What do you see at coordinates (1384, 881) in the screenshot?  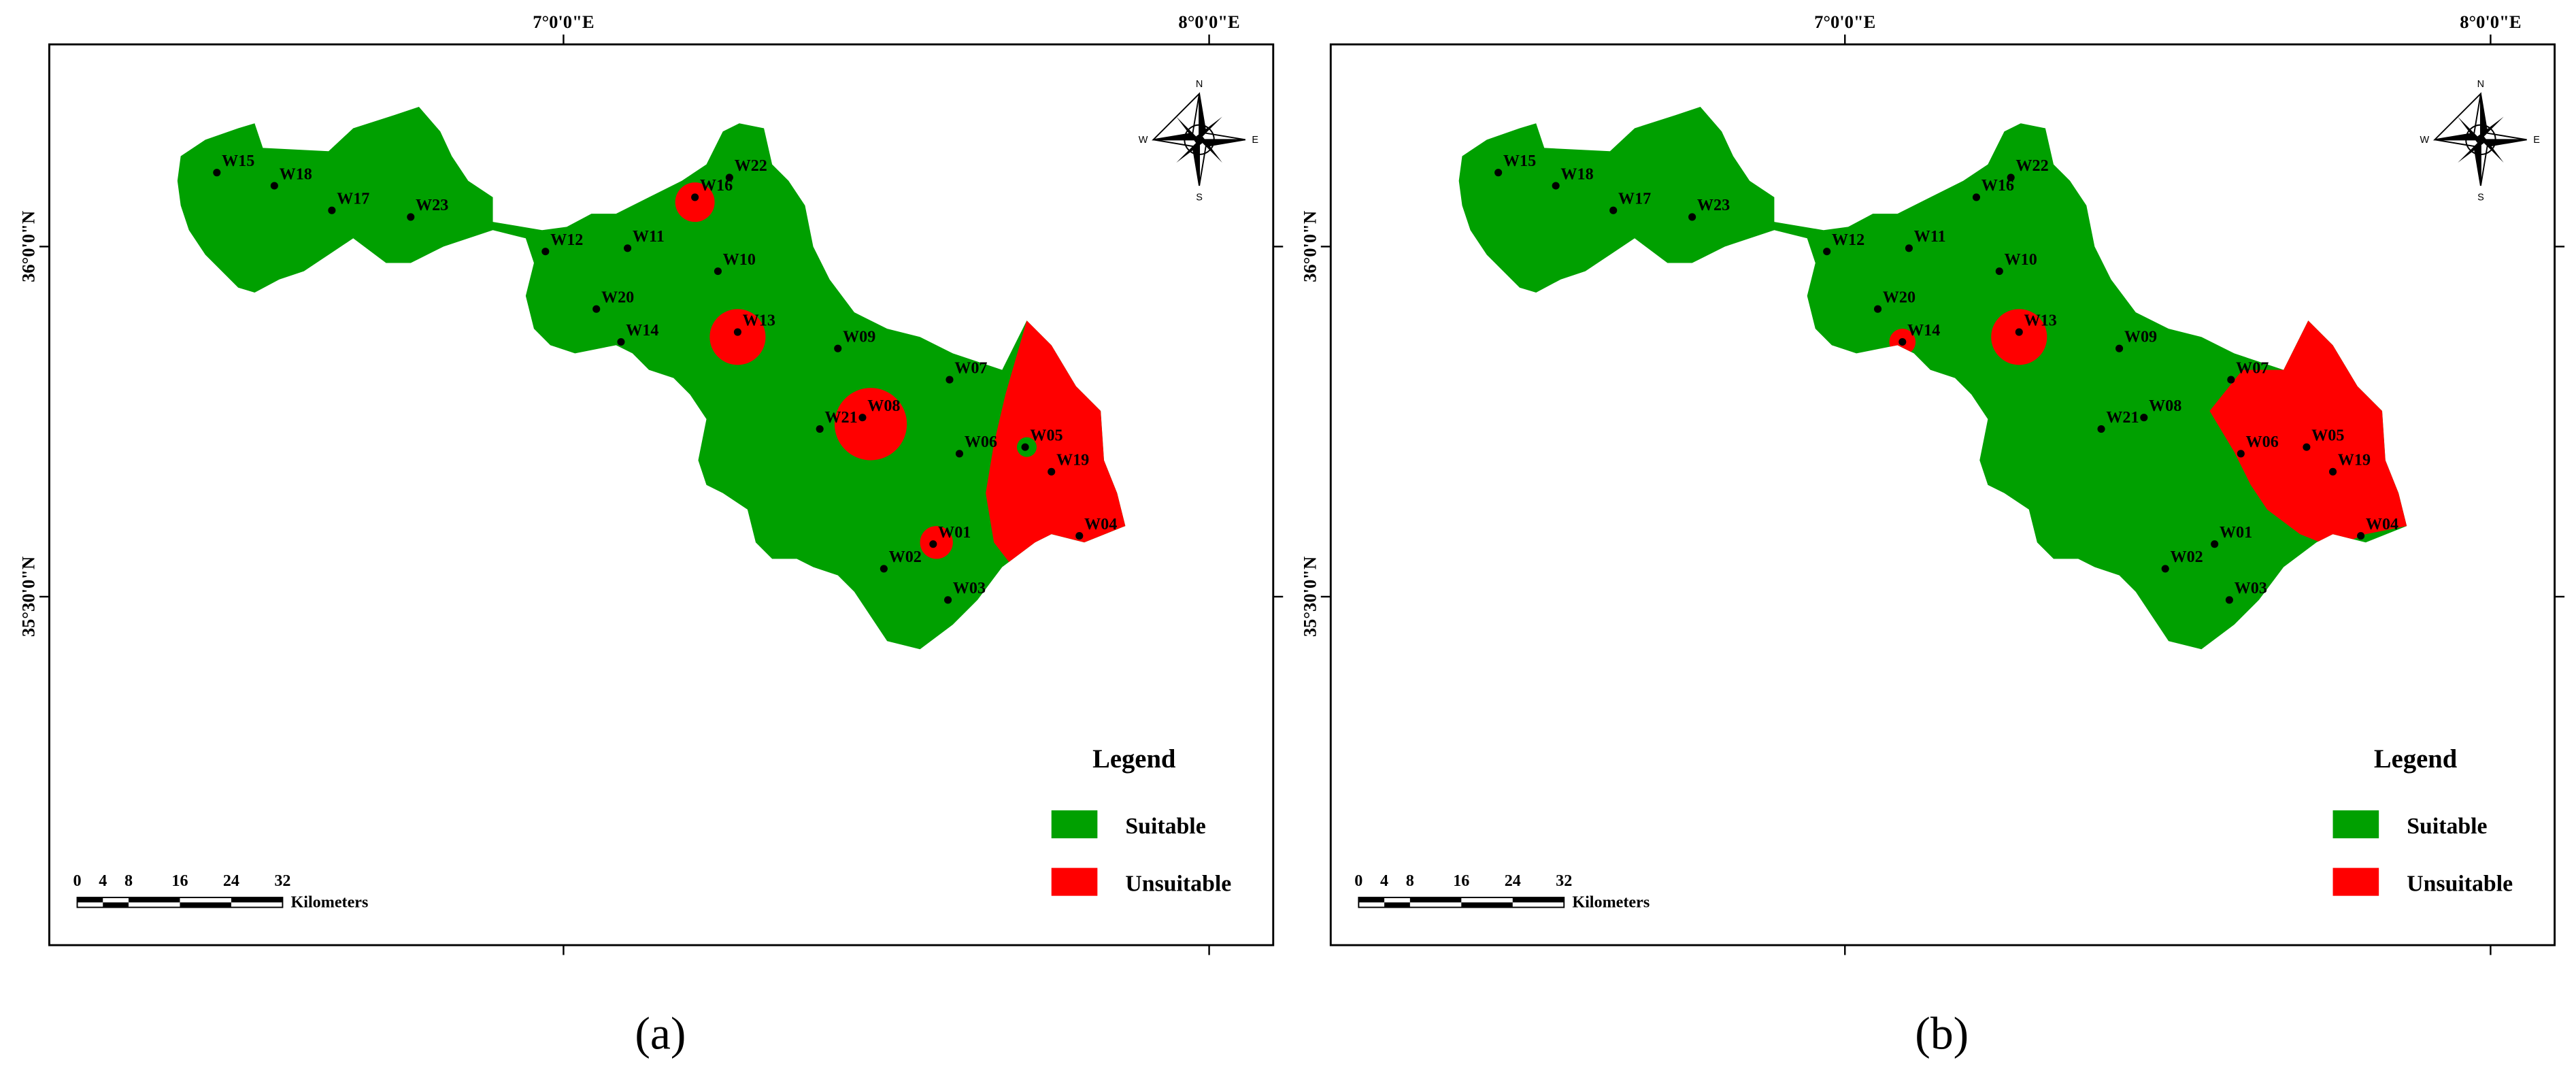 I see `scale-label: 4` at bounding box center [1384, 881].